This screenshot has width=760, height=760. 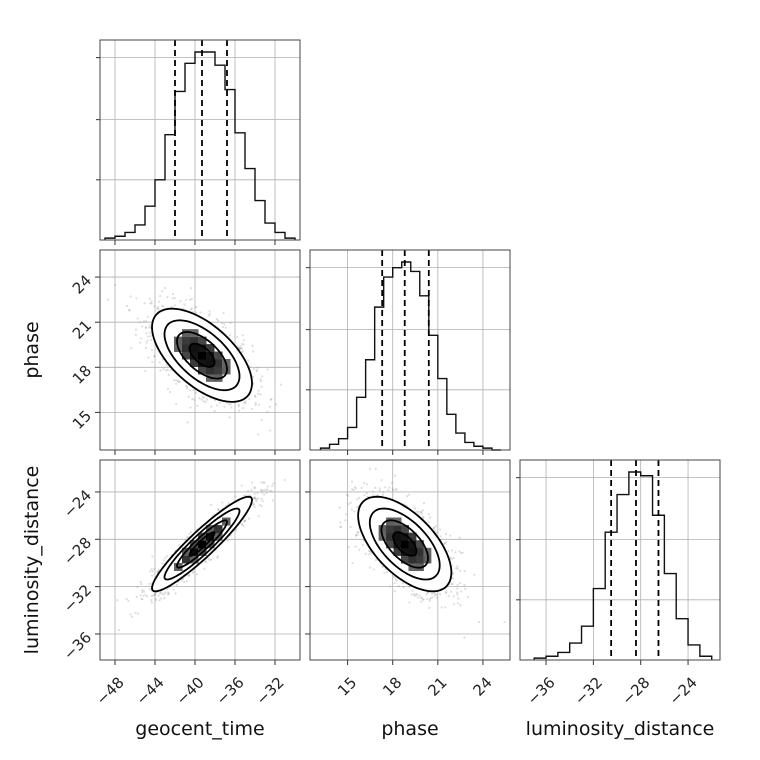 I want to click on joint-content, so click(x=410, y=560).